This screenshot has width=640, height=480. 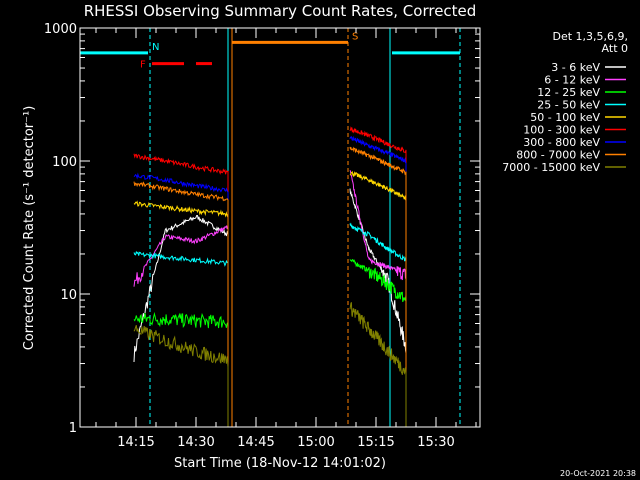 I want to click on x-tick-label-1: 14:30, so click(x=195, y=442).